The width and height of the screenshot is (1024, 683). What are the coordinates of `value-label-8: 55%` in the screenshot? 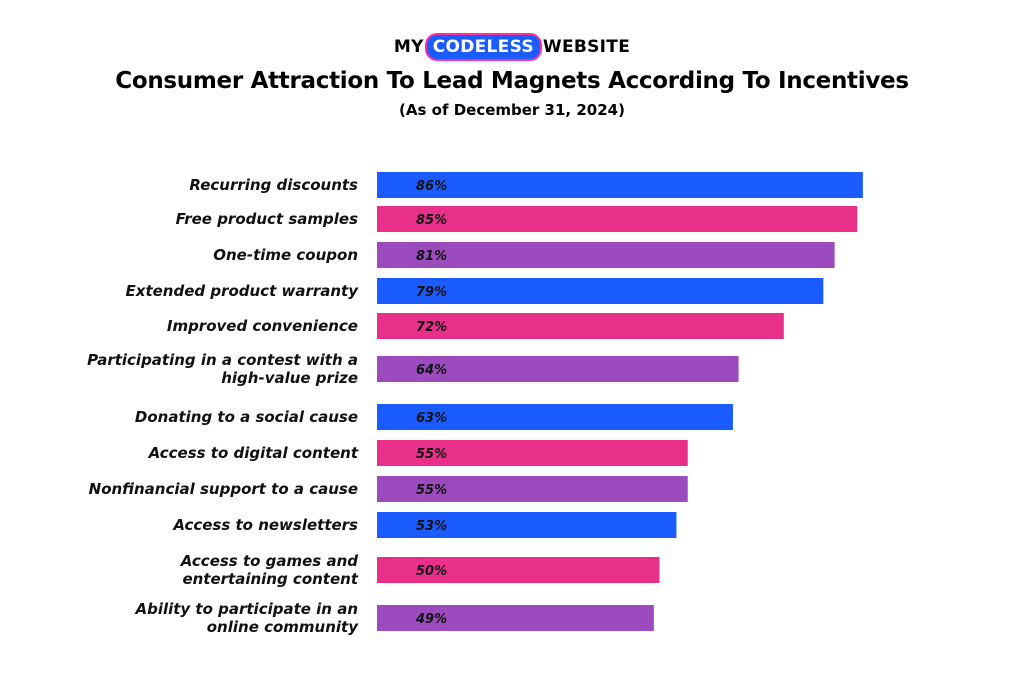 It's located at (431, 454).